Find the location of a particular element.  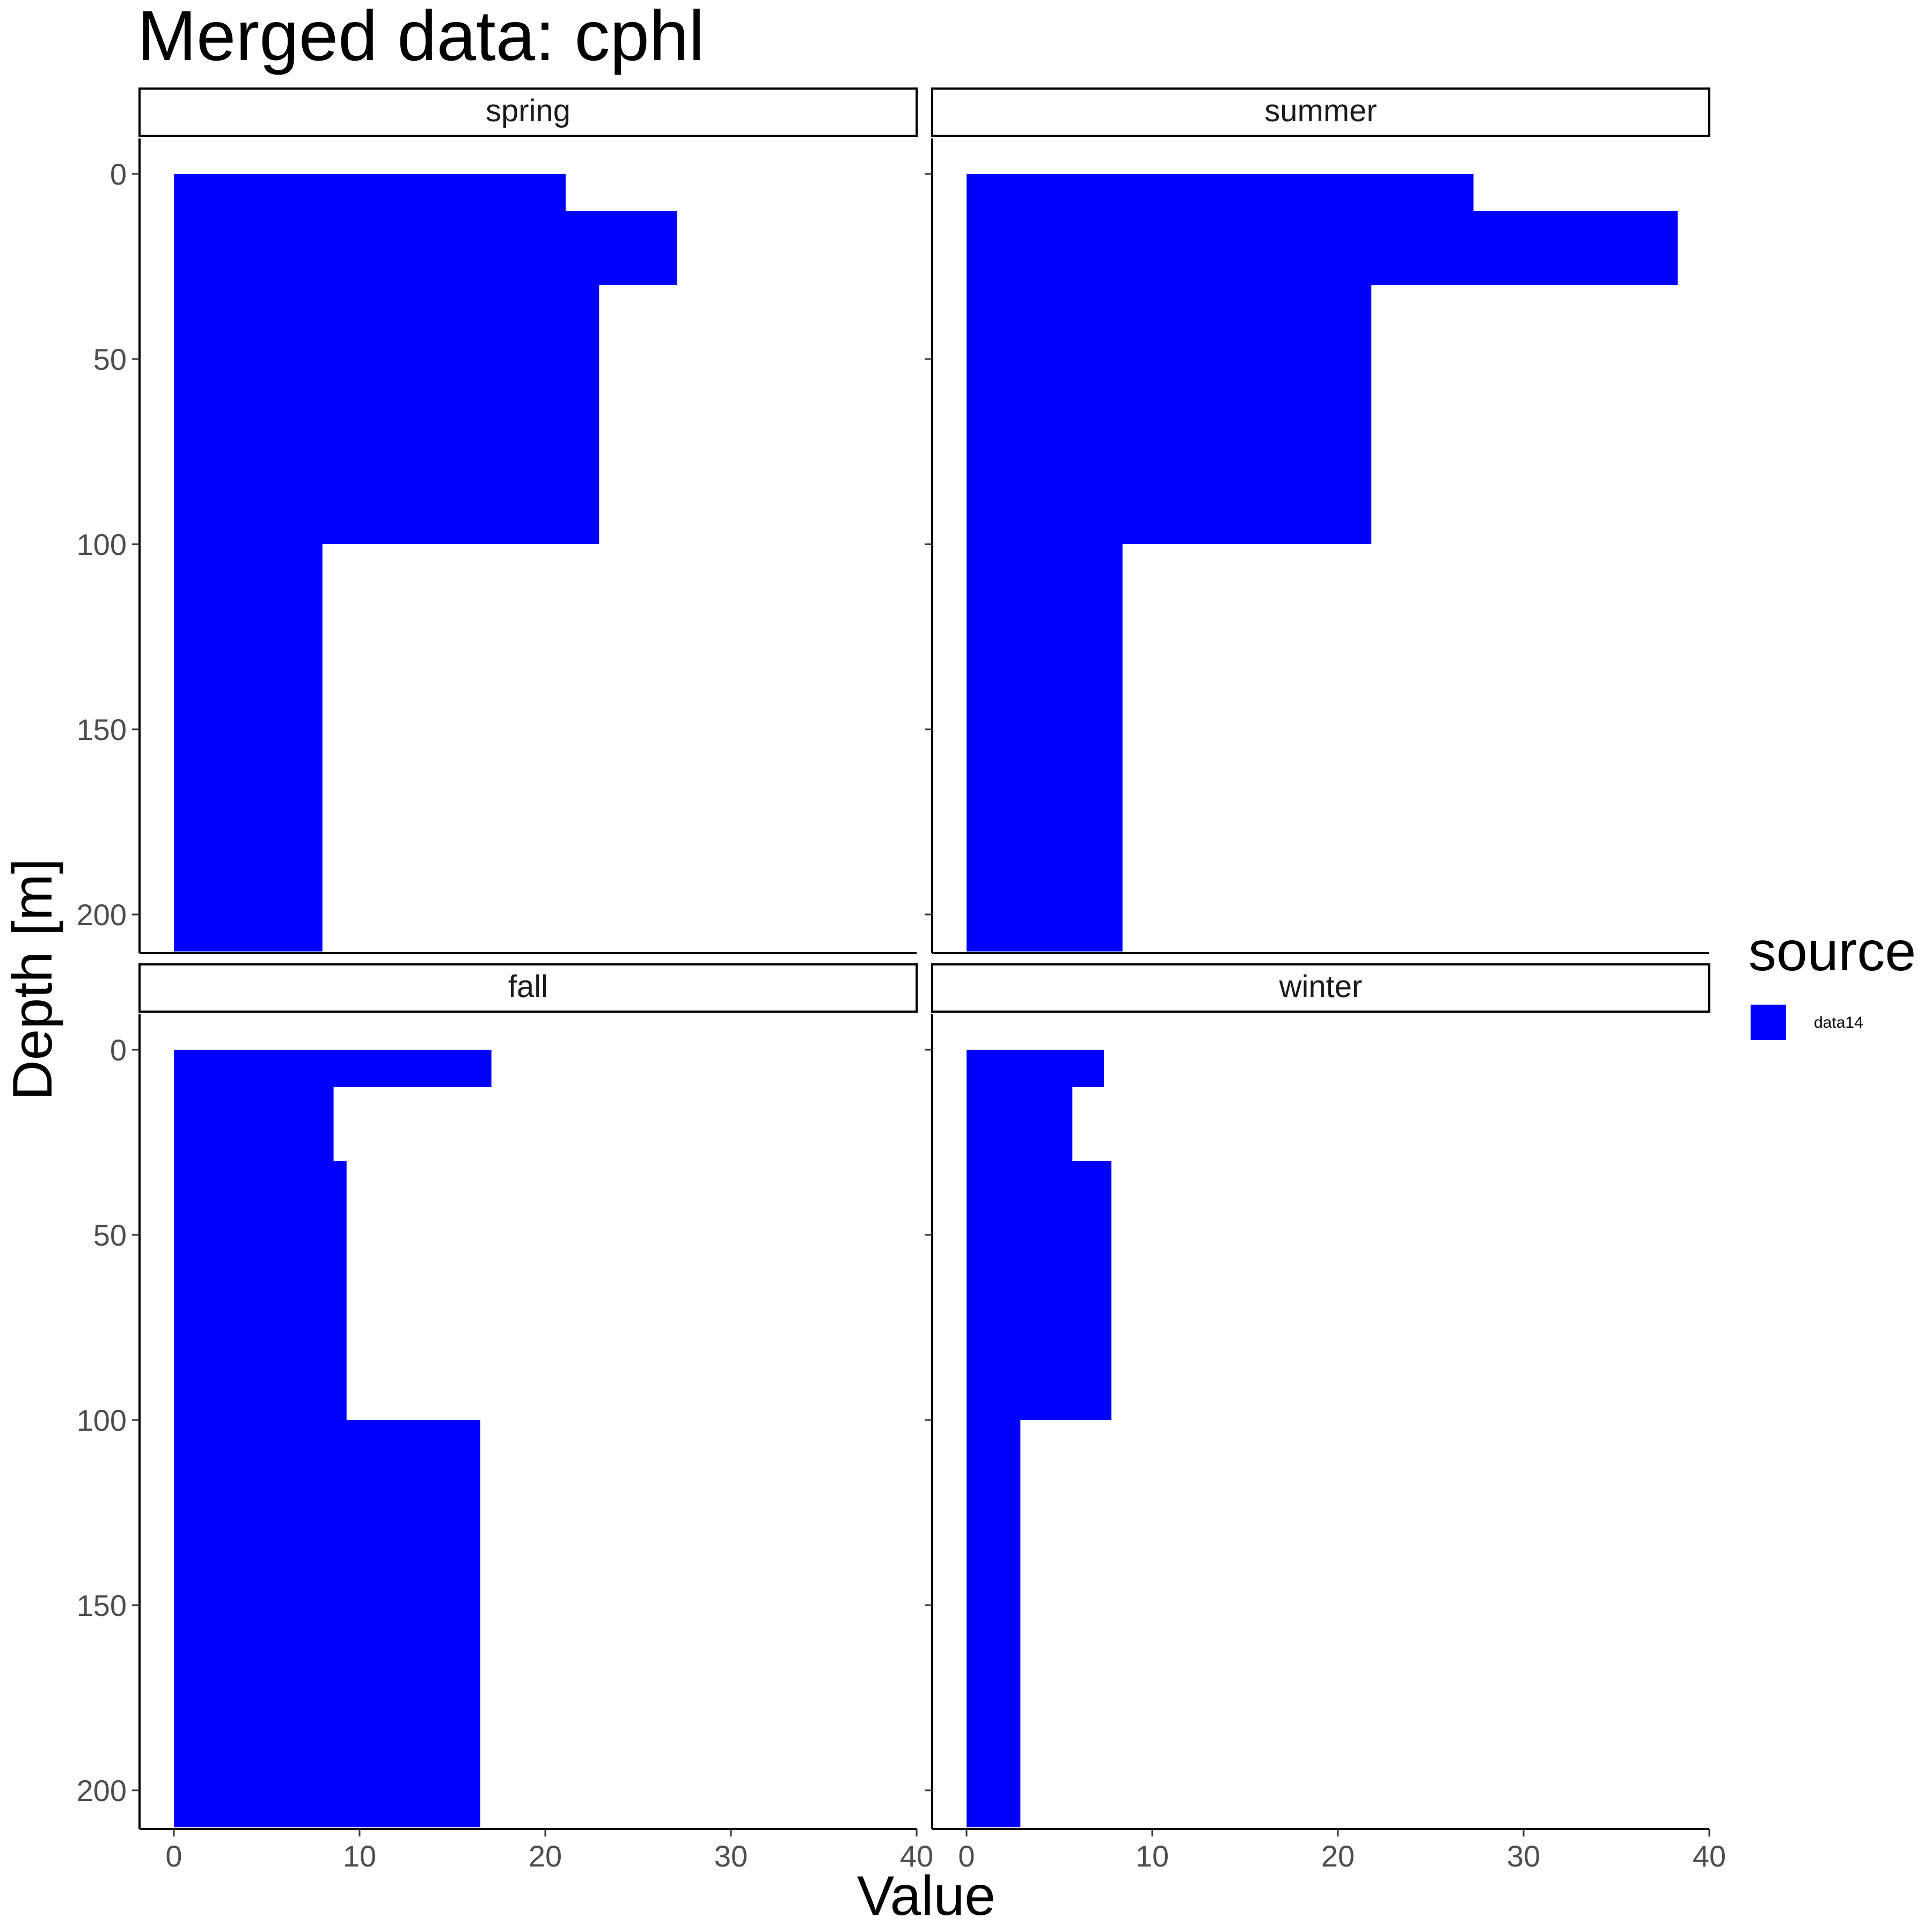

chart-title: Merged data: cphl is located at coordinates (421, 37).